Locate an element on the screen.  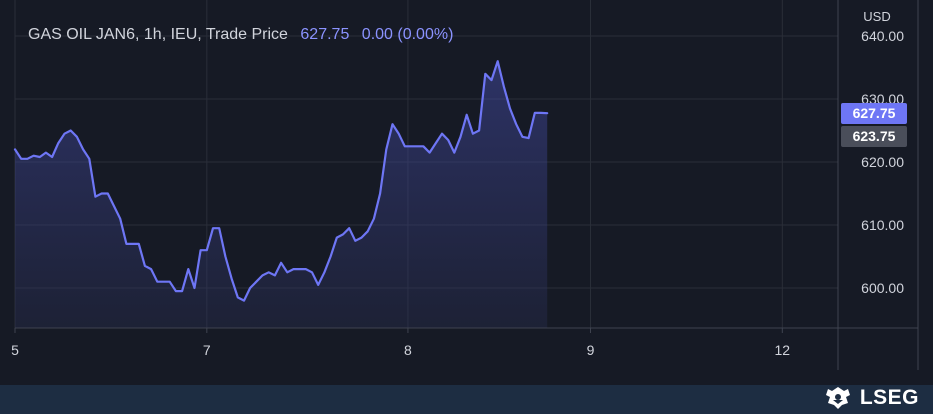
last-price-badge: 627.75 is located at coordinates (874, 114).